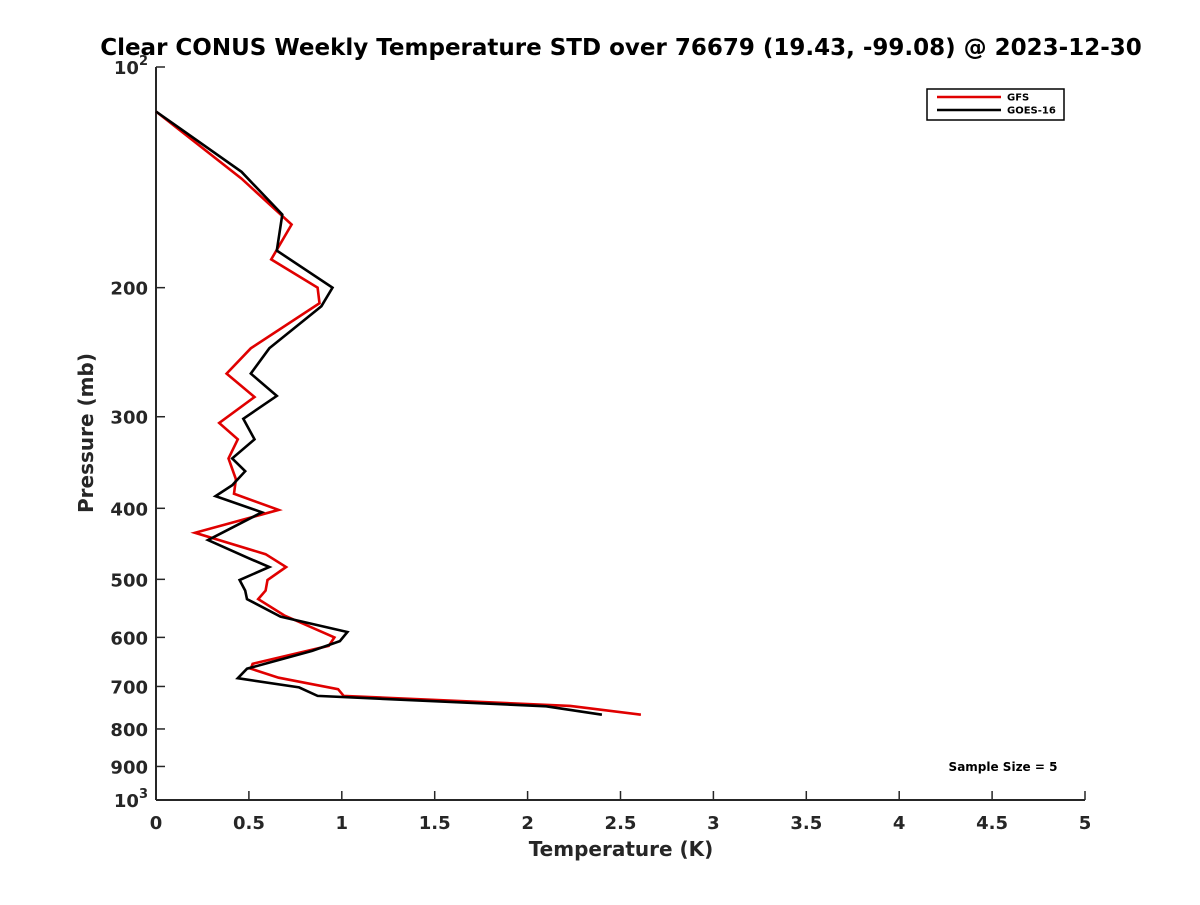  What do you see at coordinates (435, 823) in the screenshot?
I see `x-tick-label: 1.5` at bounding box center [435, 823].